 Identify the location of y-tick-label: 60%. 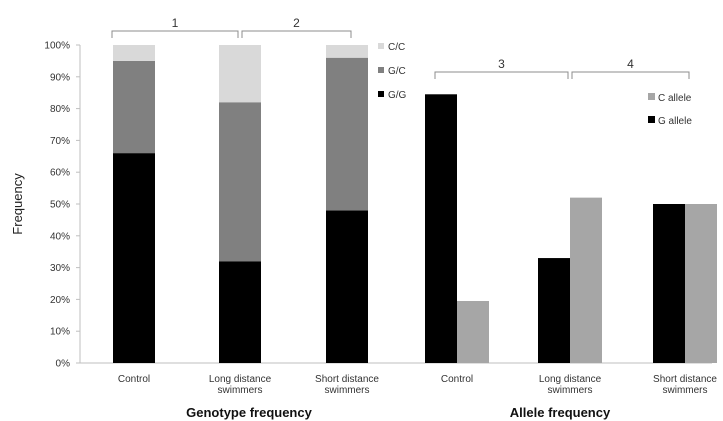
(60, 173).